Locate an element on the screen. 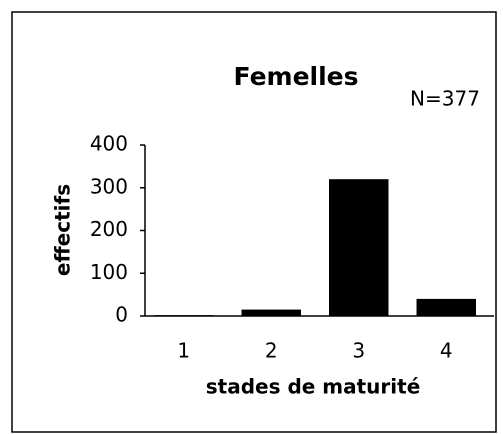 Image resolution: width=503 pixels, height=434 pixels. y-tick-label: 100 is located at coordinates (109, 272).